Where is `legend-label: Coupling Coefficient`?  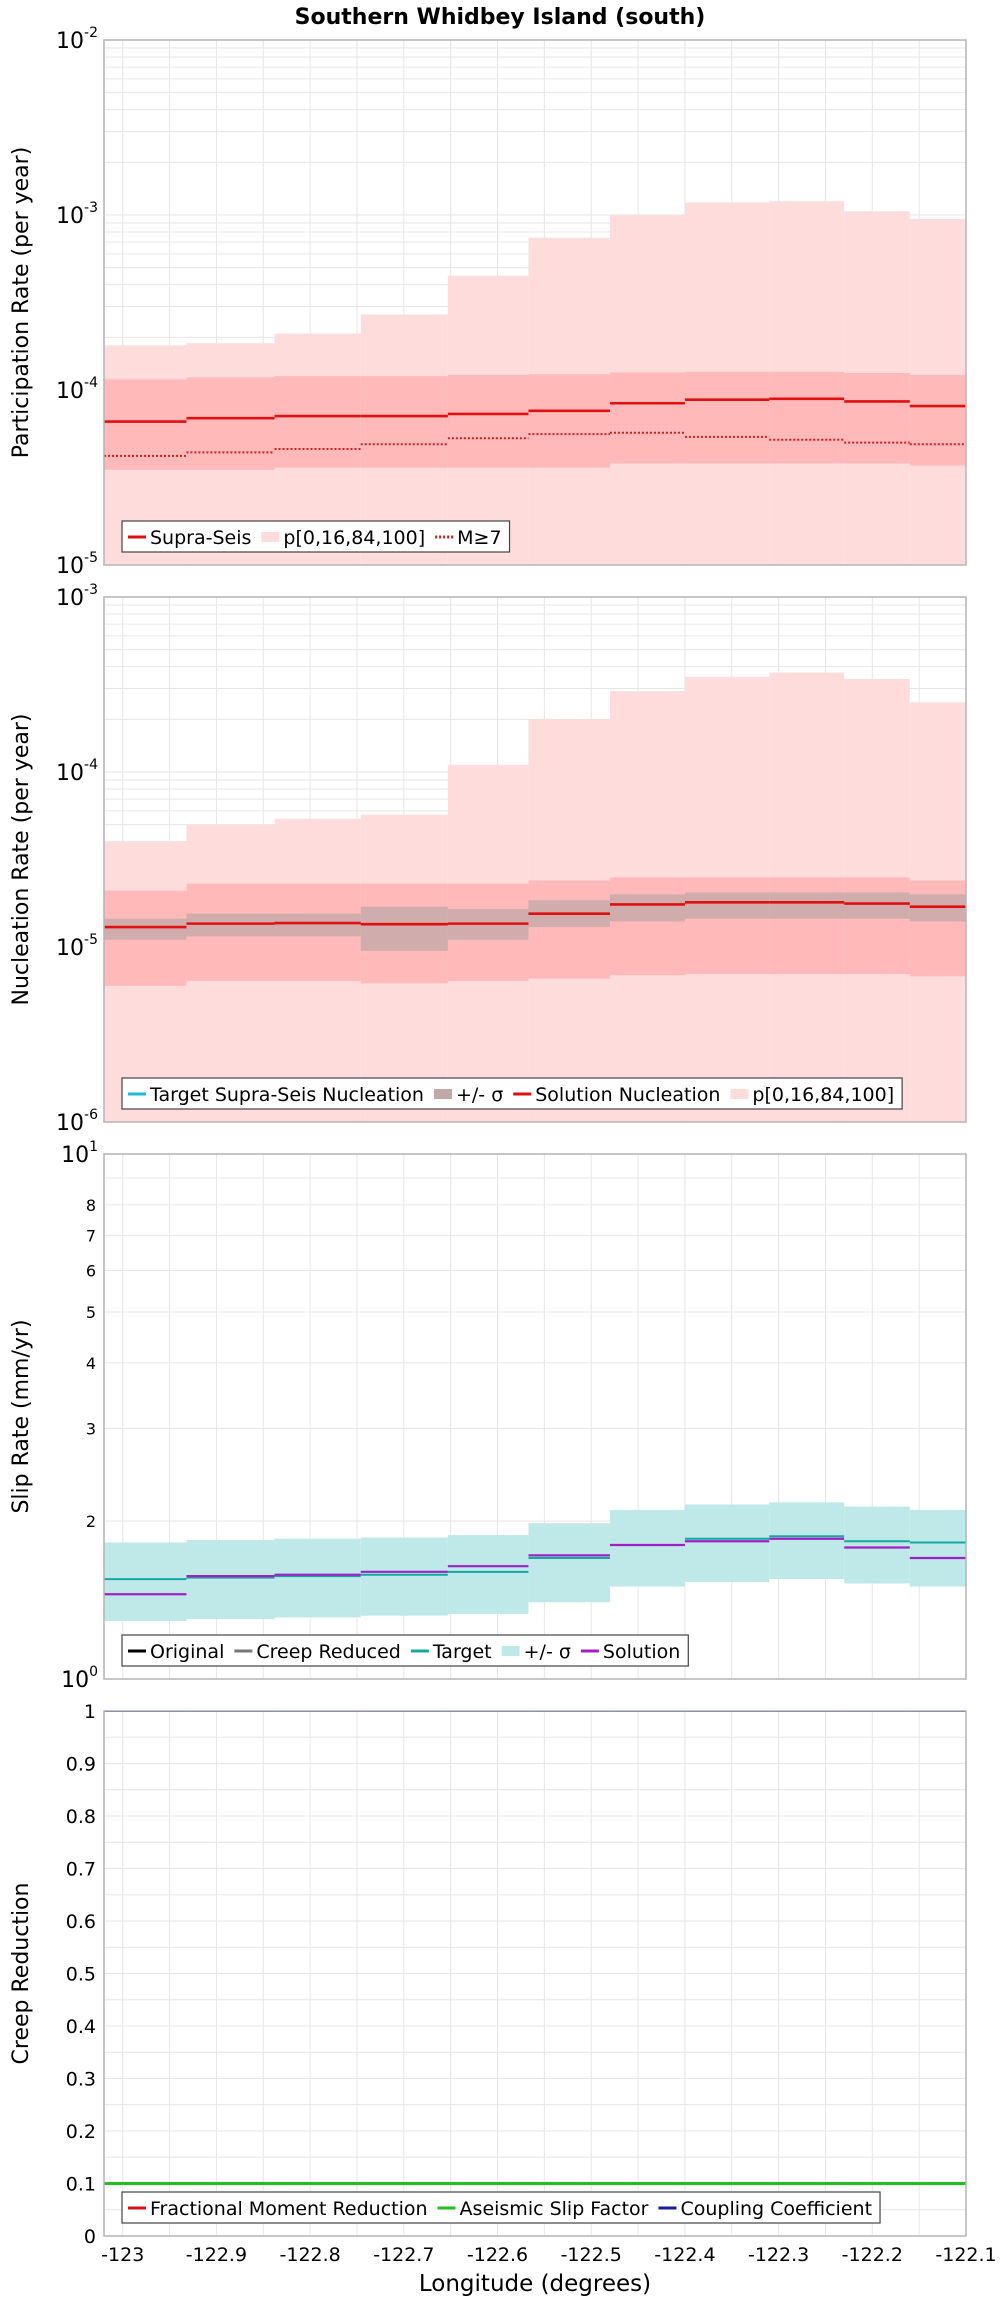 legend-label: Coupling Coefficient is located at coordinates (776, 2209).